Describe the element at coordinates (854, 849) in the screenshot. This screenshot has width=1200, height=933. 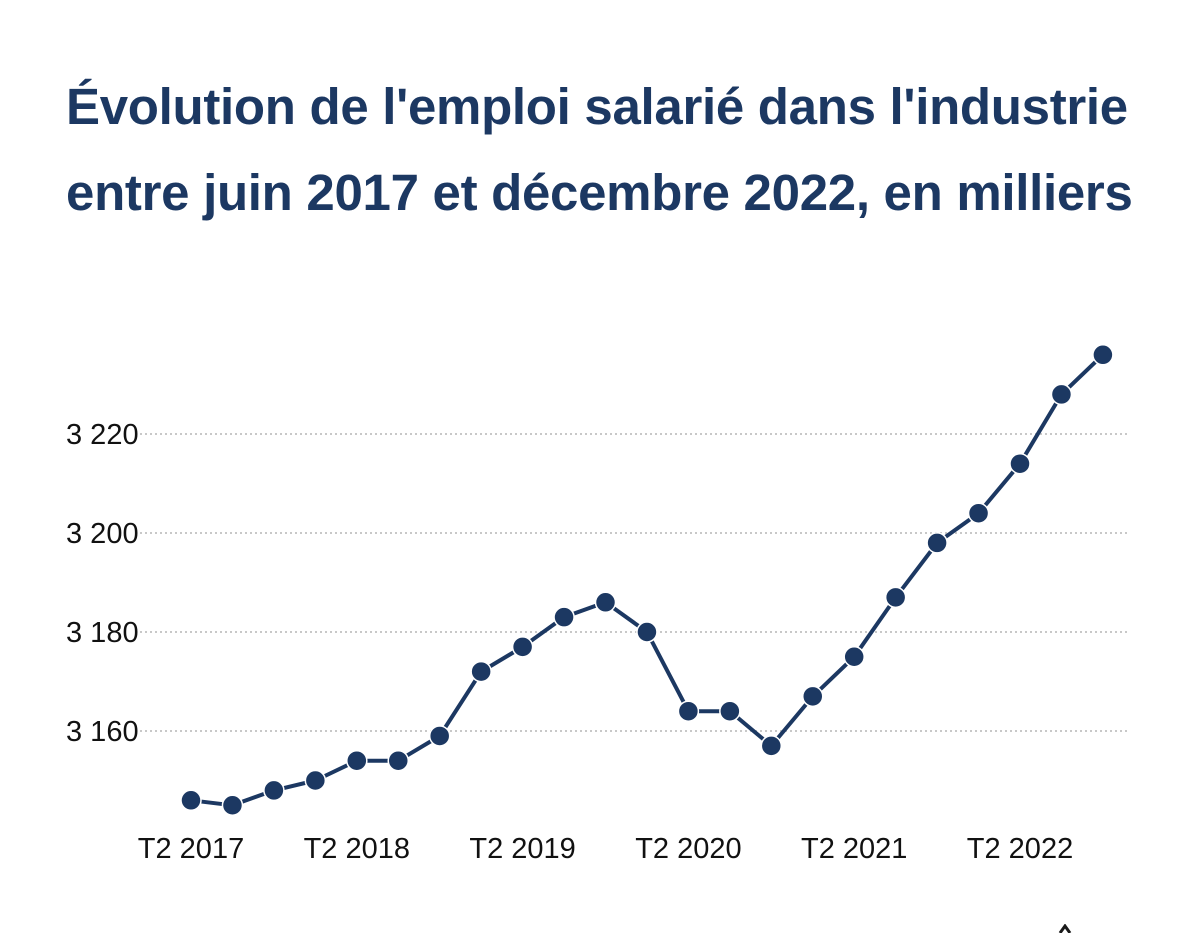
I see `x-tick-label: T2 2021` at that location.